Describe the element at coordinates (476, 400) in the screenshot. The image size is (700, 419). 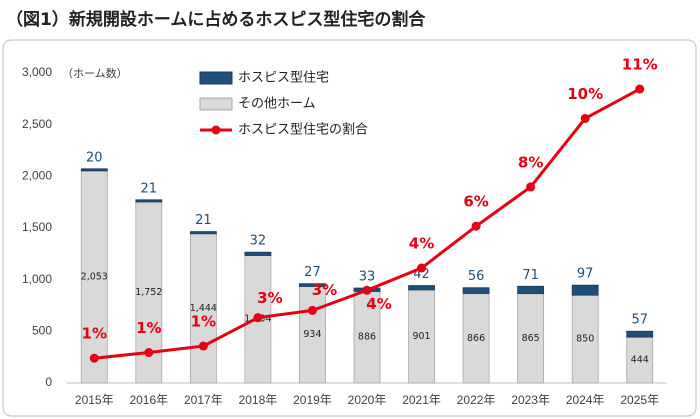
I see `x-tick-label: 2022年` at that location.